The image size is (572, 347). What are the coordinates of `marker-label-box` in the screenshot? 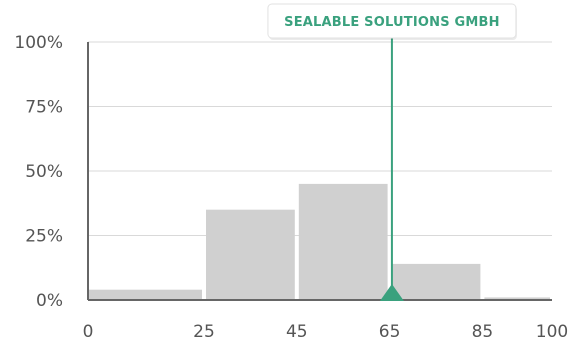 It's located at (392, 21).